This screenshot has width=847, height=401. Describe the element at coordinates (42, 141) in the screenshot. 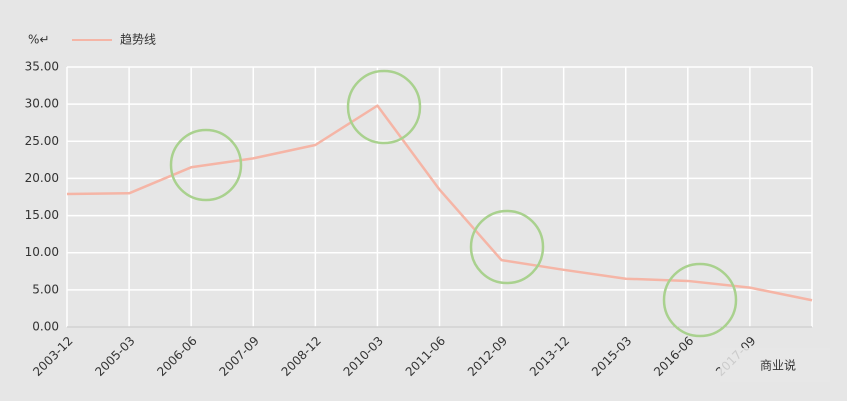

I see `y-tick-label: 25.00` at that location.